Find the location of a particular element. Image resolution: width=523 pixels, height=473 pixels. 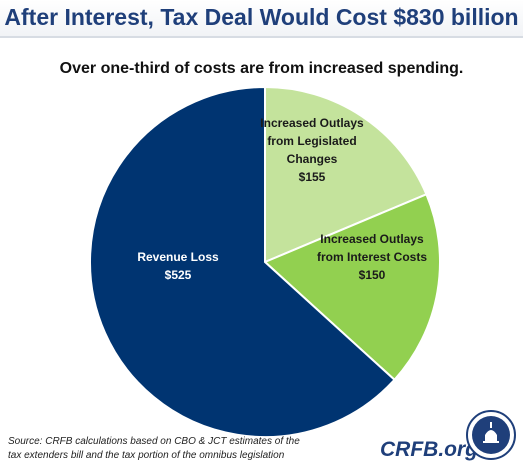

slice-label-line: from Legislated is located at coordinates (311, 141).